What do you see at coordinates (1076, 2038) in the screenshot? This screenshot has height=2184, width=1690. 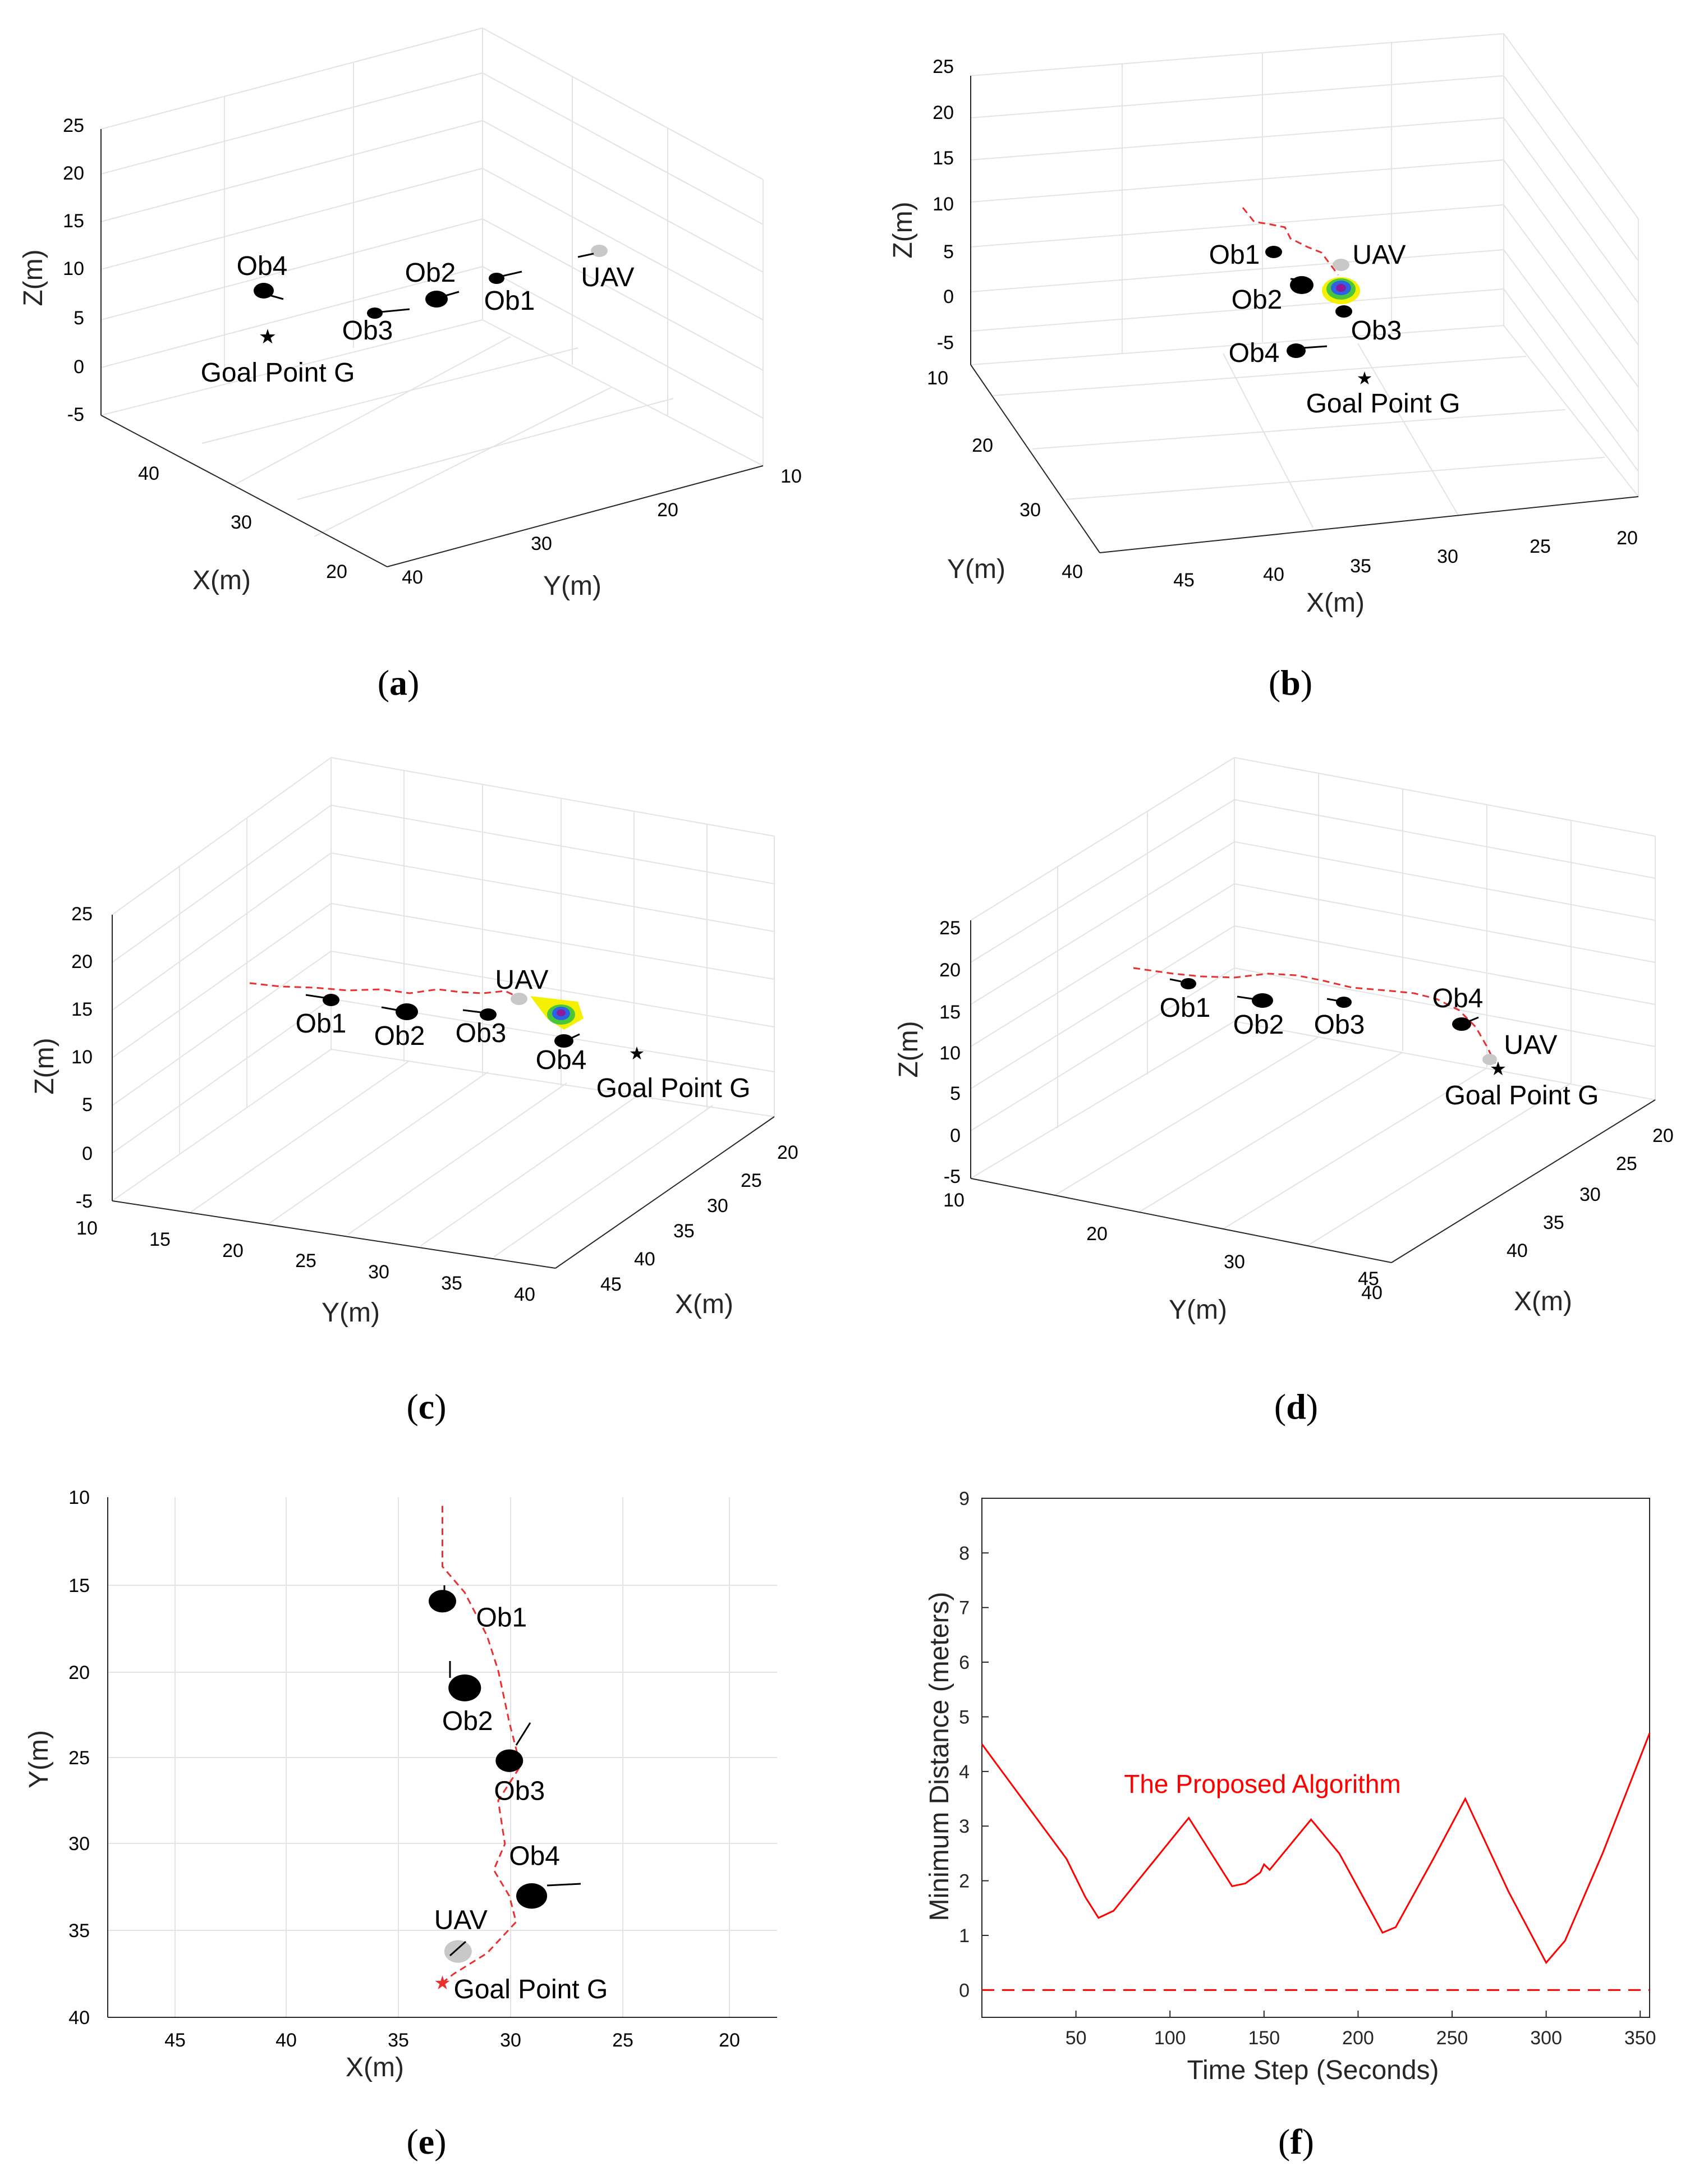 I see `x-tick-label: 50` at bounding box center [1076, 2038].